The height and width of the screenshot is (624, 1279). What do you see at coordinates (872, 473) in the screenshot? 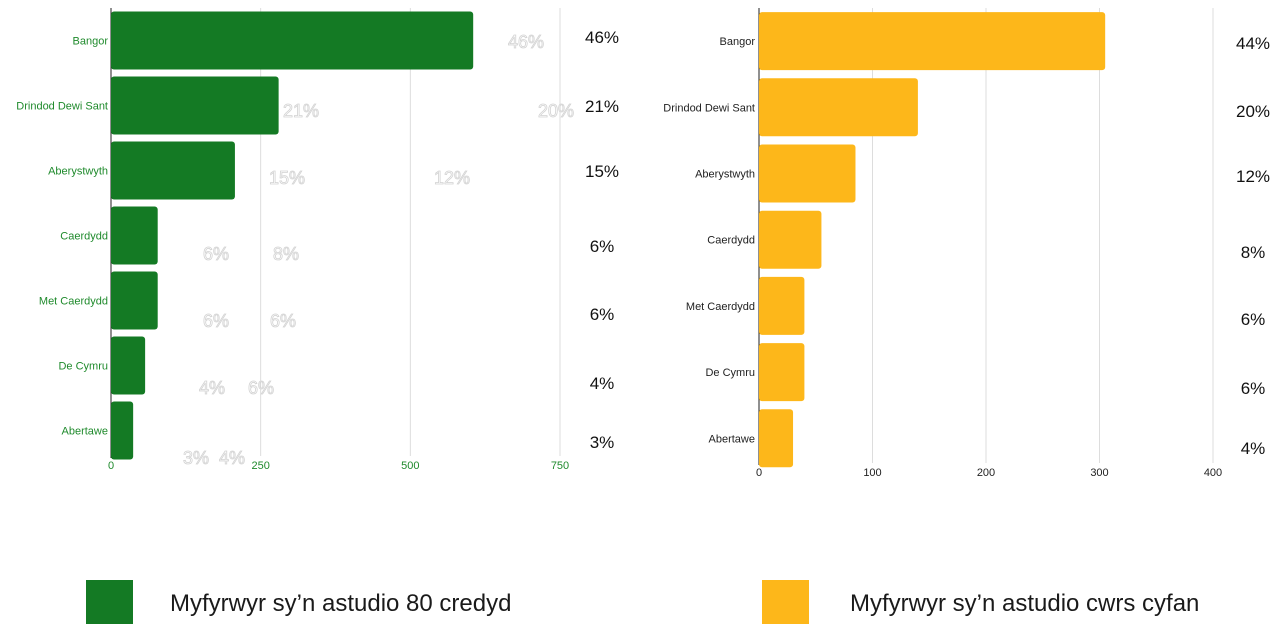
I see `tick-label-x: 100` at bounding box center [872, 473].